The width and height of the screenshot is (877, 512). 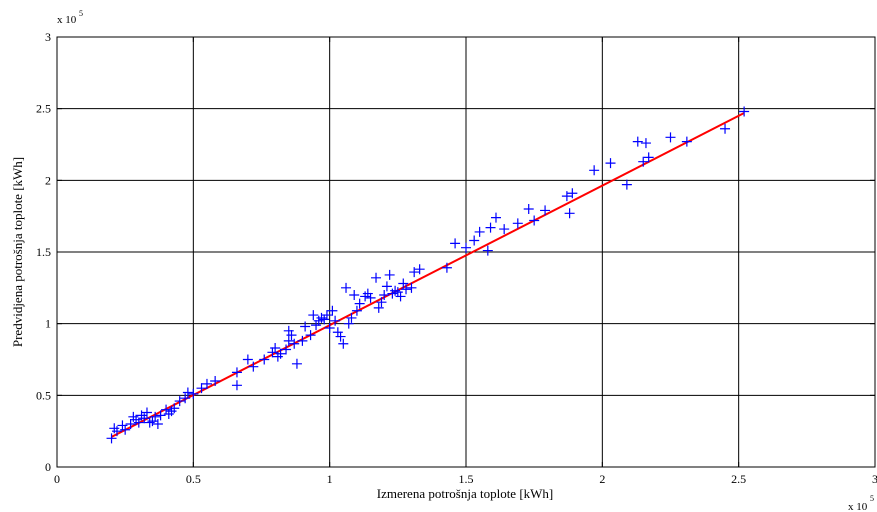 I want to click on y-multiplier-exponent: 5, so click(x=81, y=13).